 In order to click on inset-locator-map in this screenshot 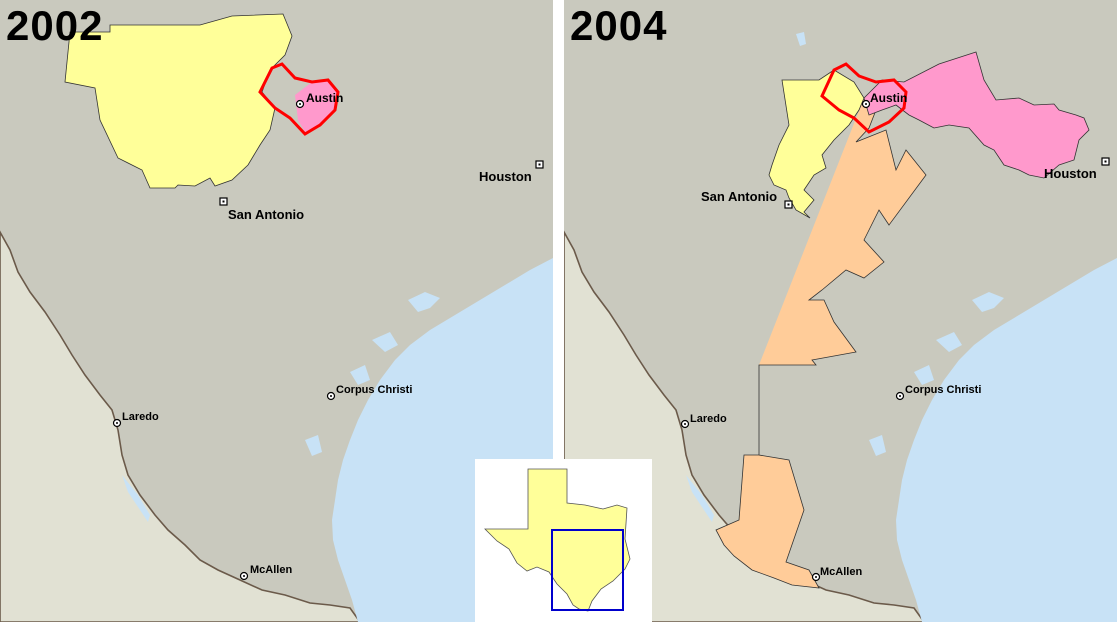, I will do `click(563, 540)`.